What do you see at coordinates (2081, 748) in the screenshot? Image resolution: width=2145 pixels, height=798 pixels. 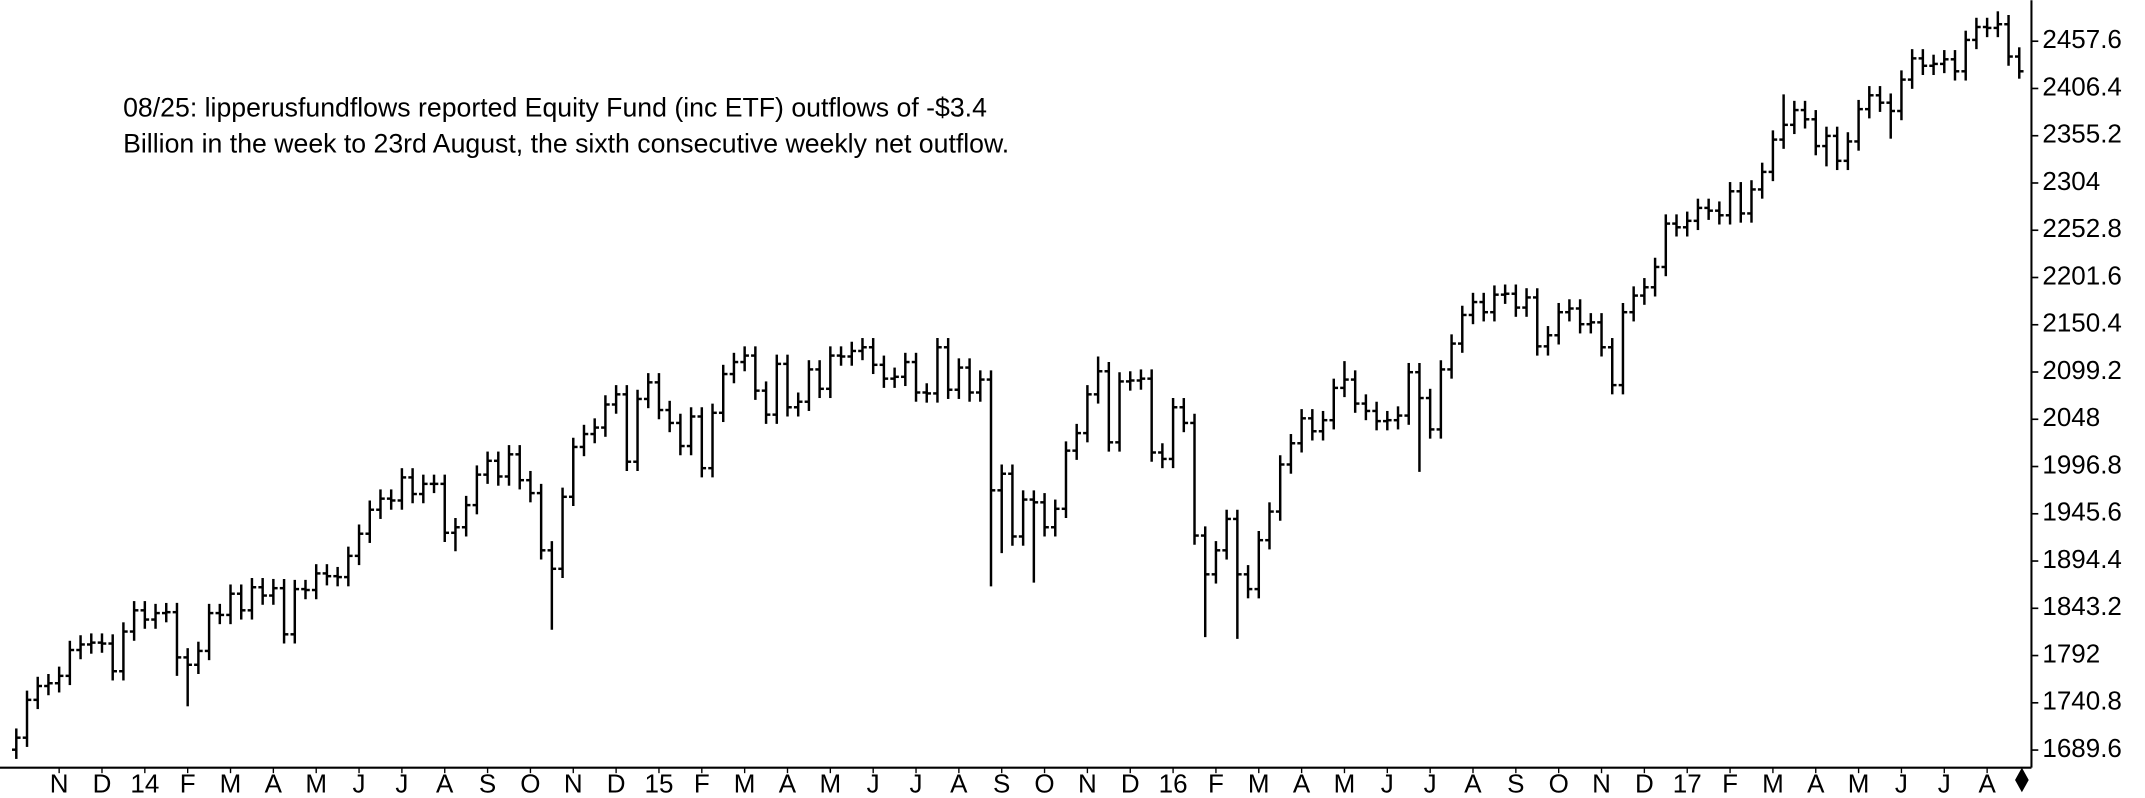 I see `y-tick-label: 1689.6` at bounding box center [2081, 748].